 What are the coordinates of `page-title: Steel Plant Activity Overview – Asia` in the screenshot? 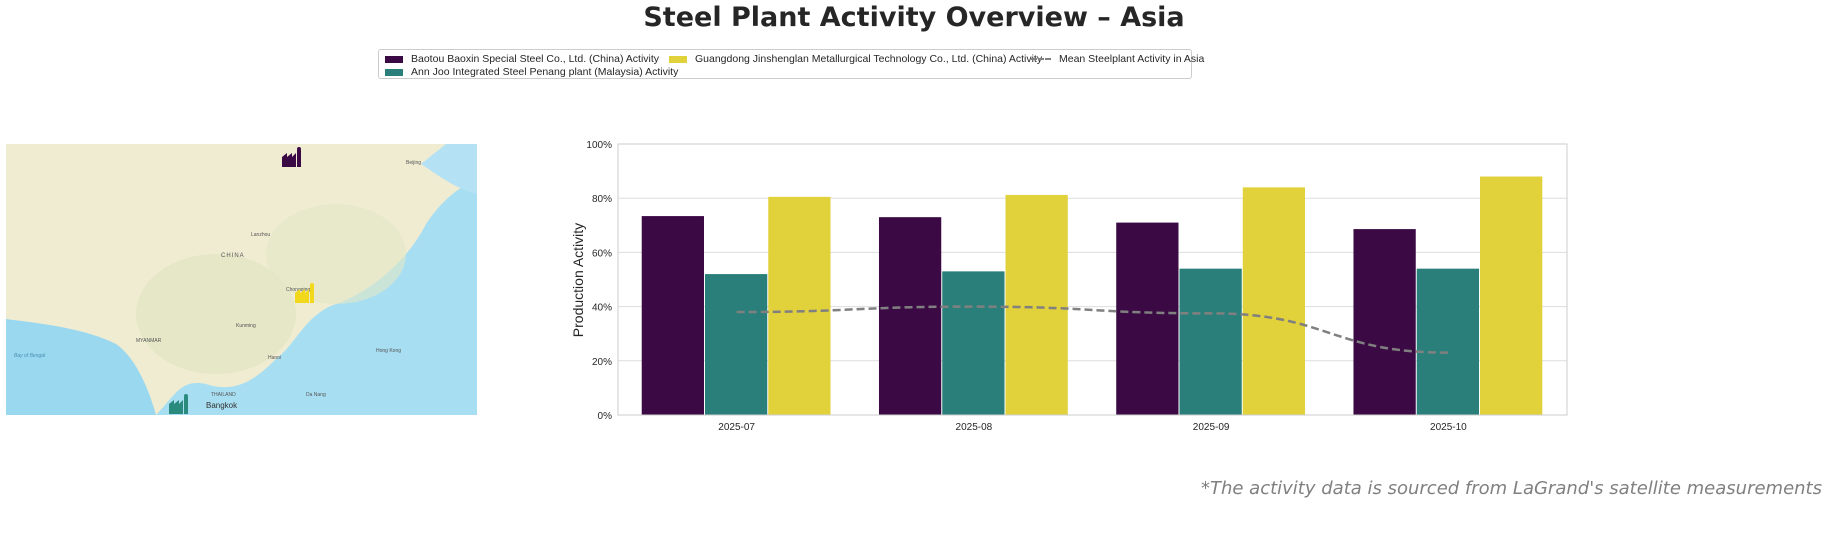 It's located at (914, 17).